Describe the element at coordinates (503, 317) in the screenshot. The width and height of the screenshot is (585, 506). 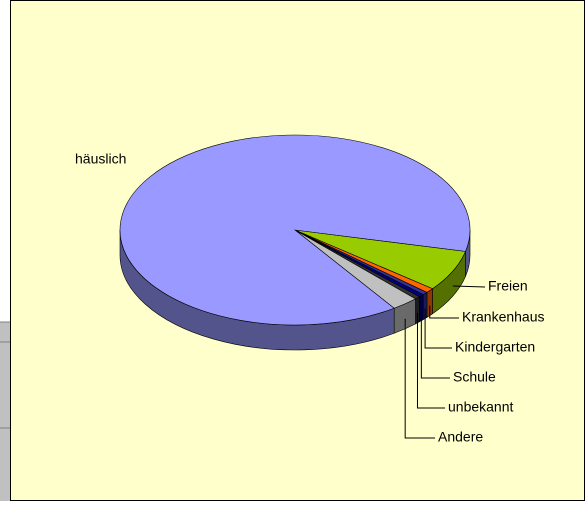
I see `slice-label: Krankenhaus` at that location.